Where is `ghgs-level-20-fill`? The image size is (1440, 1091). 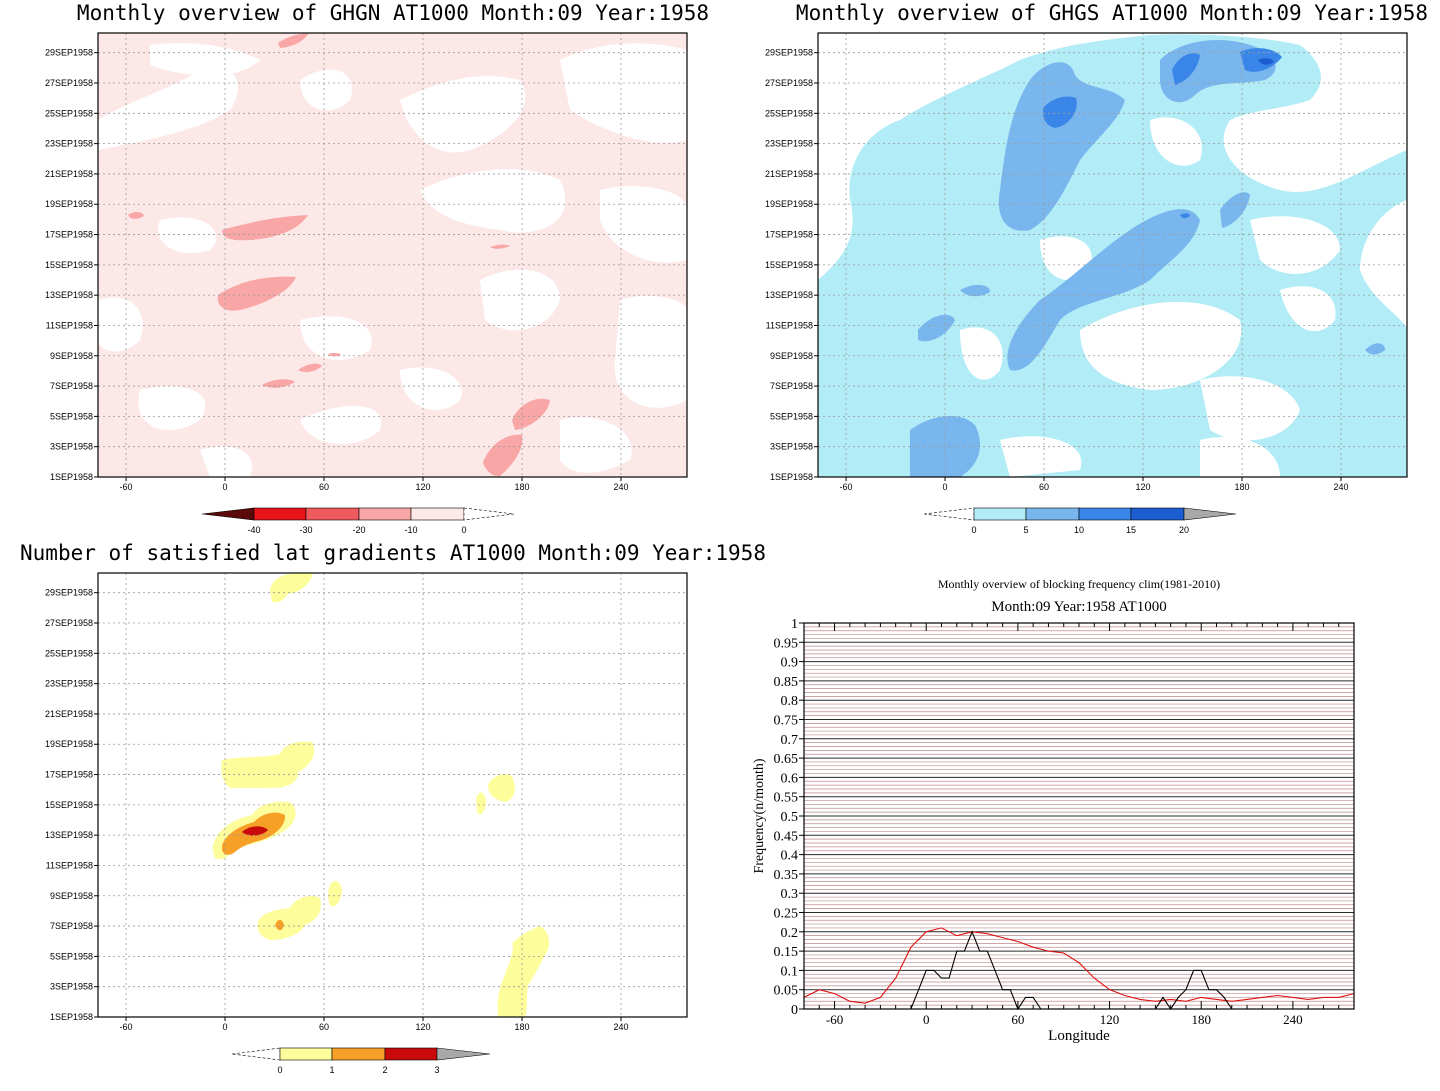 ghgs-level-20-fill is located at coordinates (1266, 61).